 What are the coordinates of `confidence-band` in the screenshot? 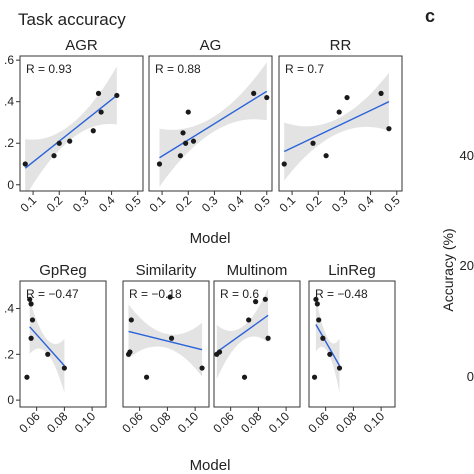 It's located at (71, 128).